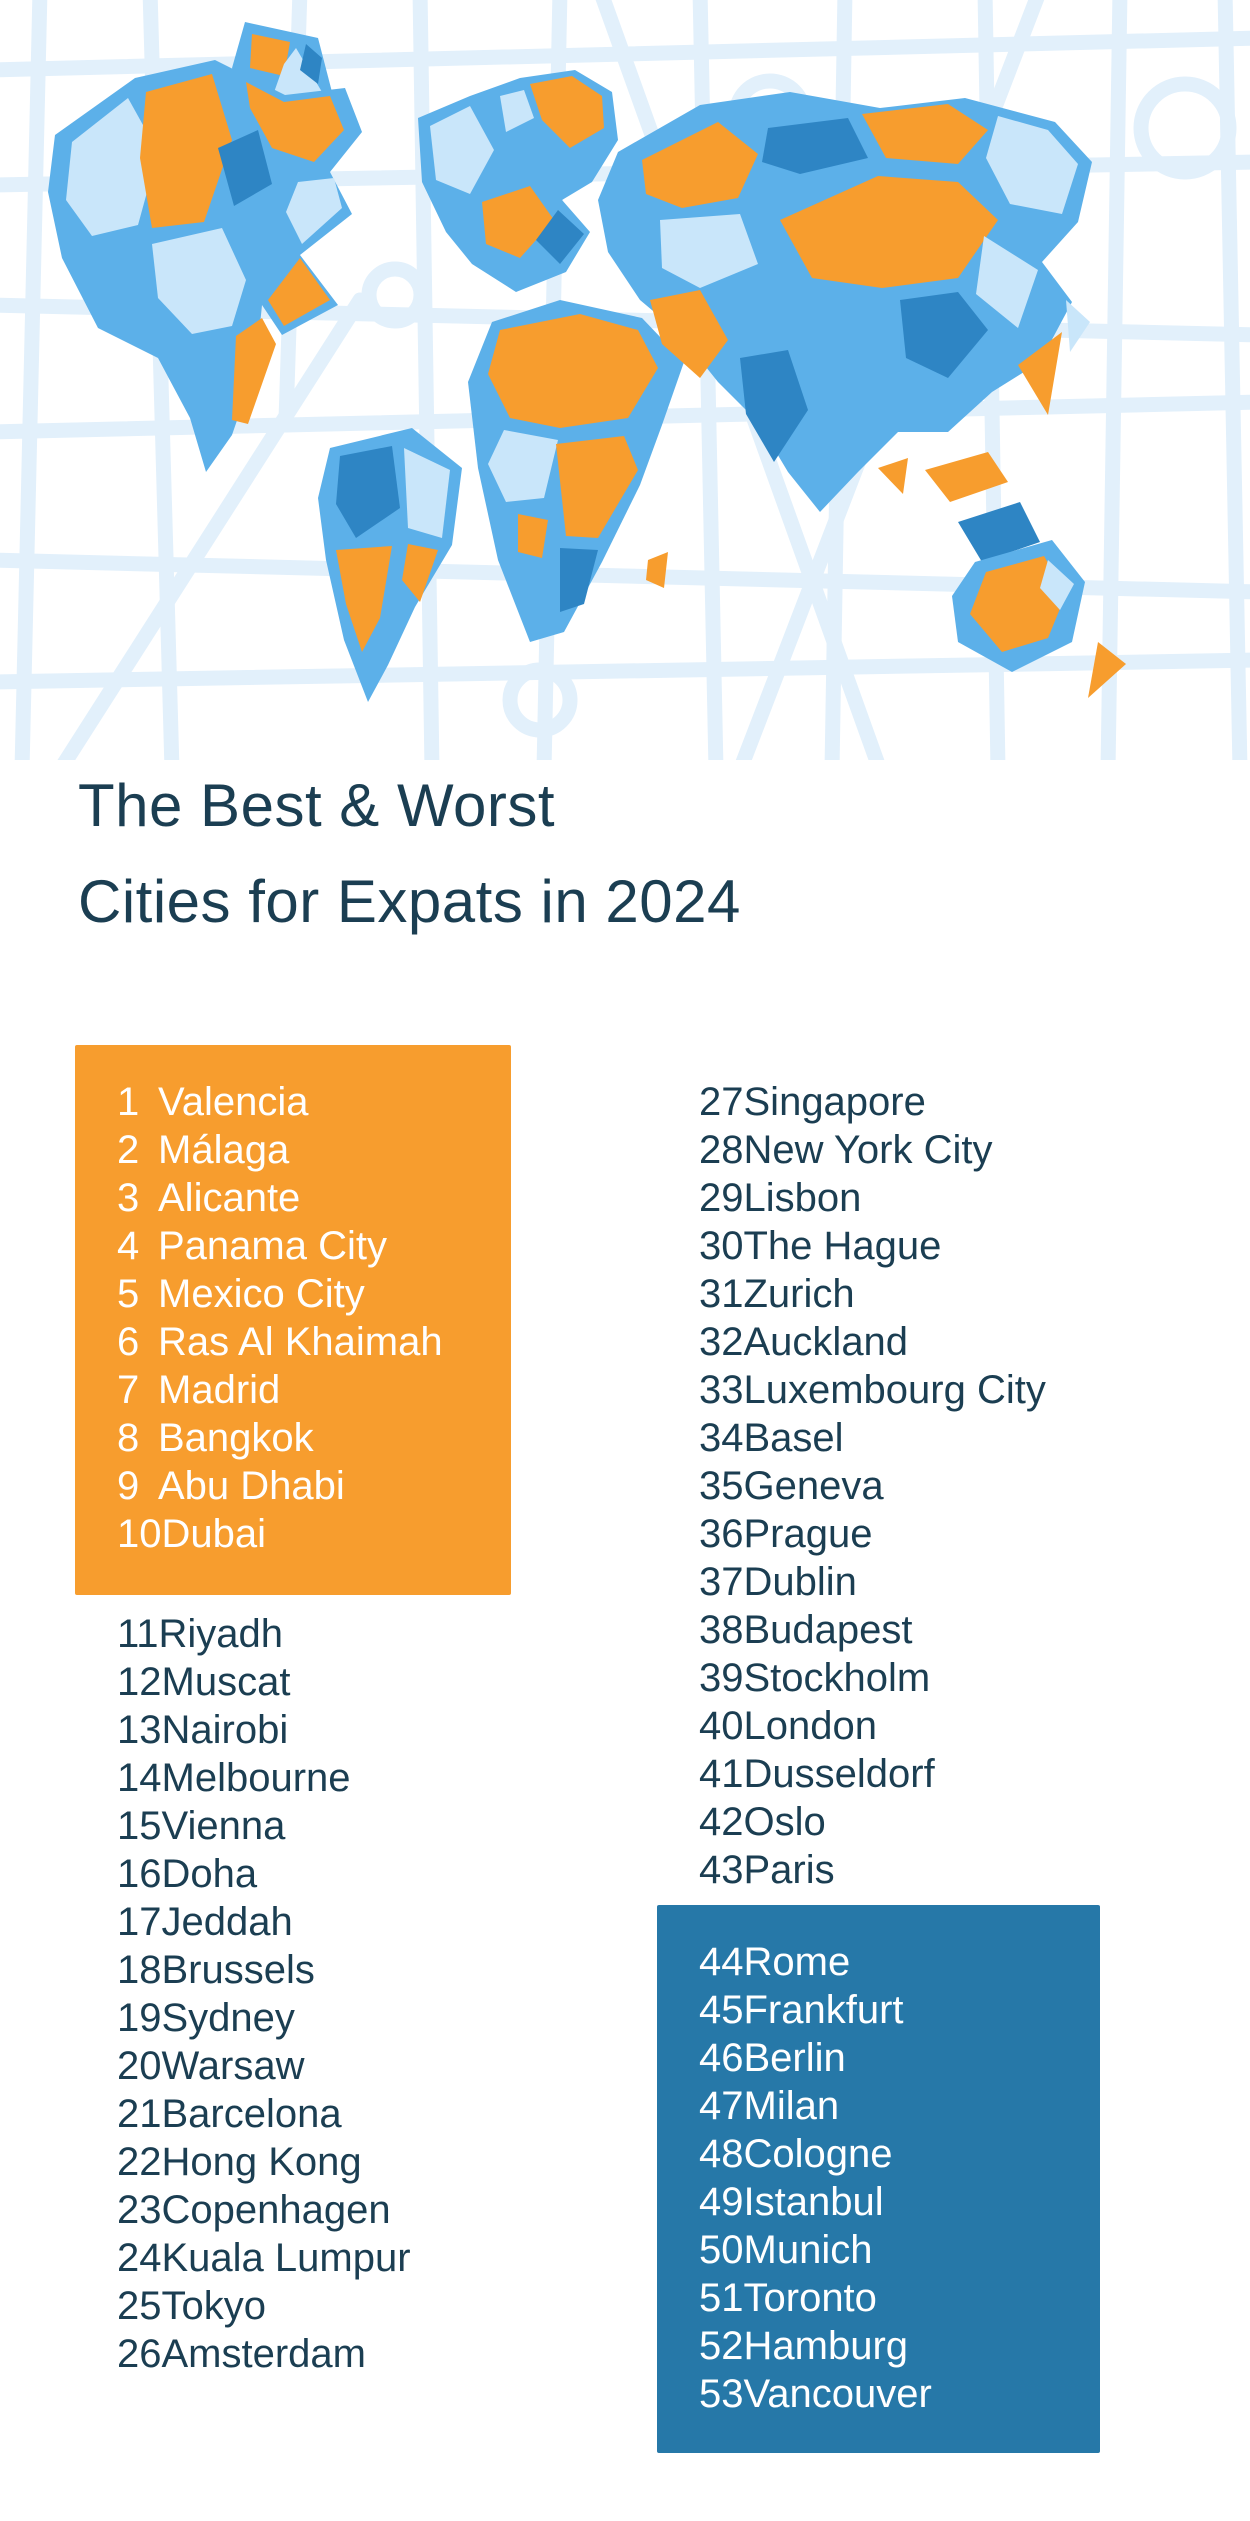 The height and width of the screenshot is (2521, 1250). What do you see at coordinates (721, 1534) in the screenshot?
I see `rank-number: 36` at bounding box center [721, 1534].